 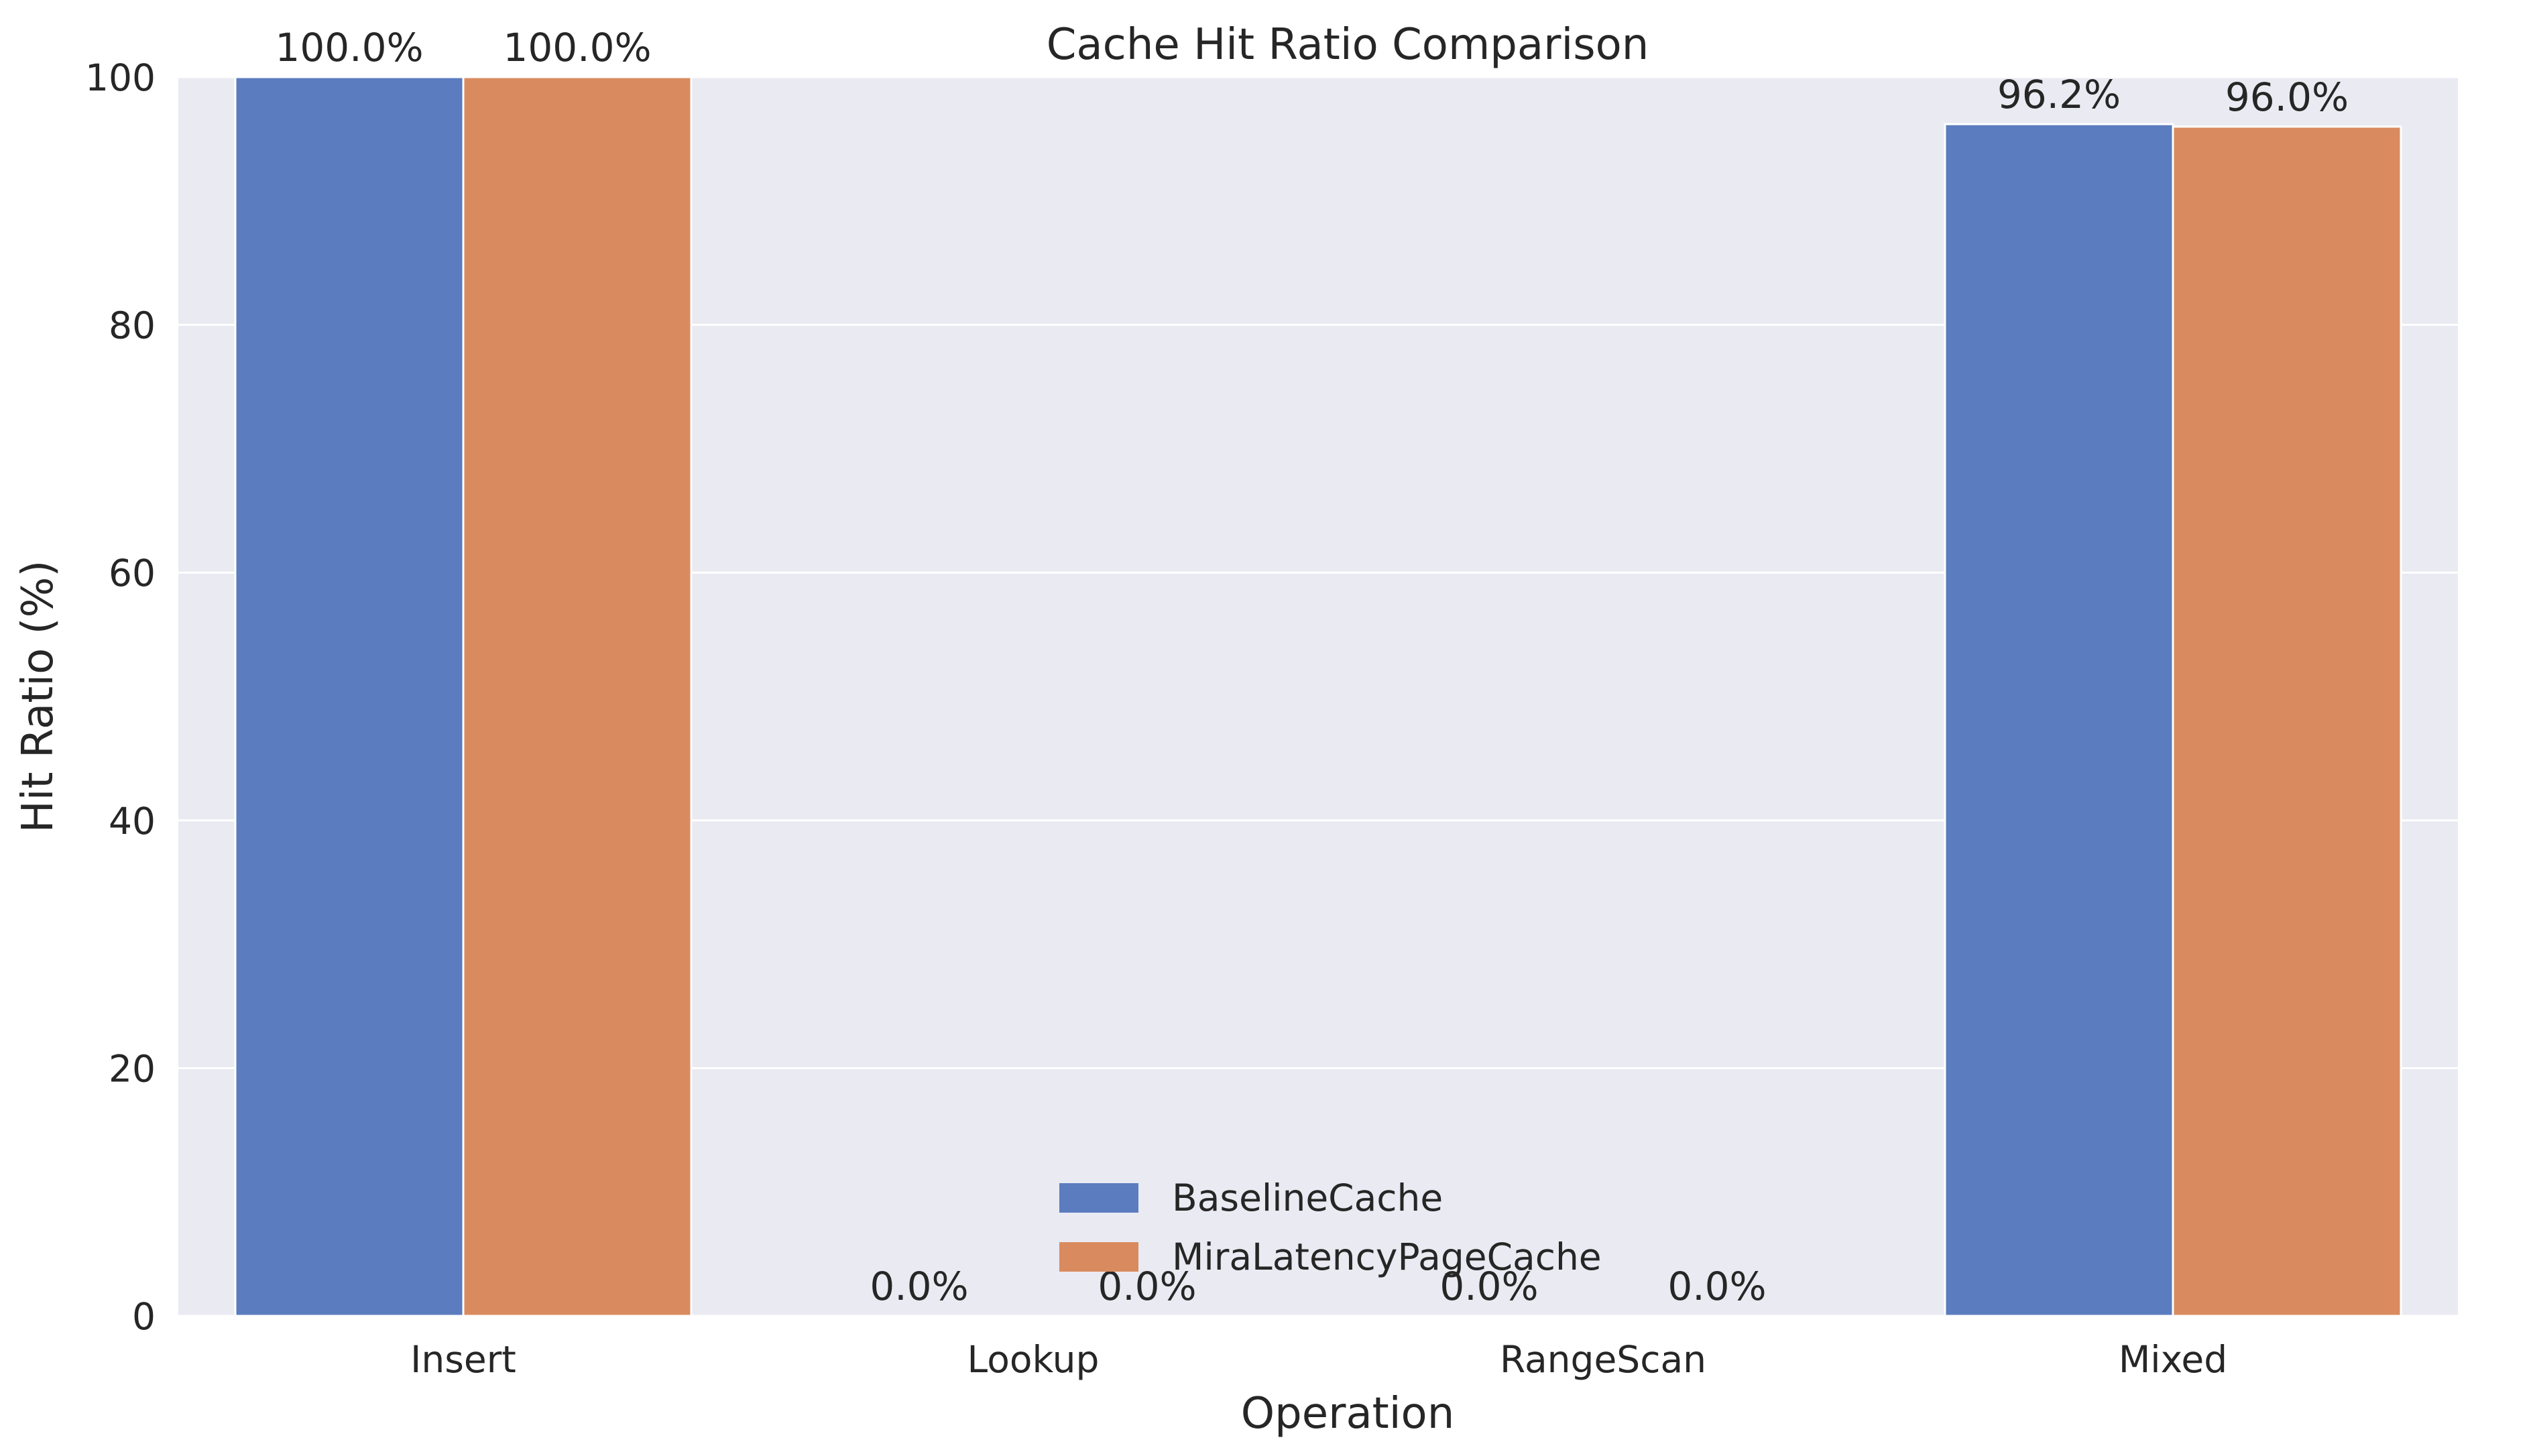 I want to click on data-label-baselinecache-mixed: 96.2%, so click(x=2059, y=94).